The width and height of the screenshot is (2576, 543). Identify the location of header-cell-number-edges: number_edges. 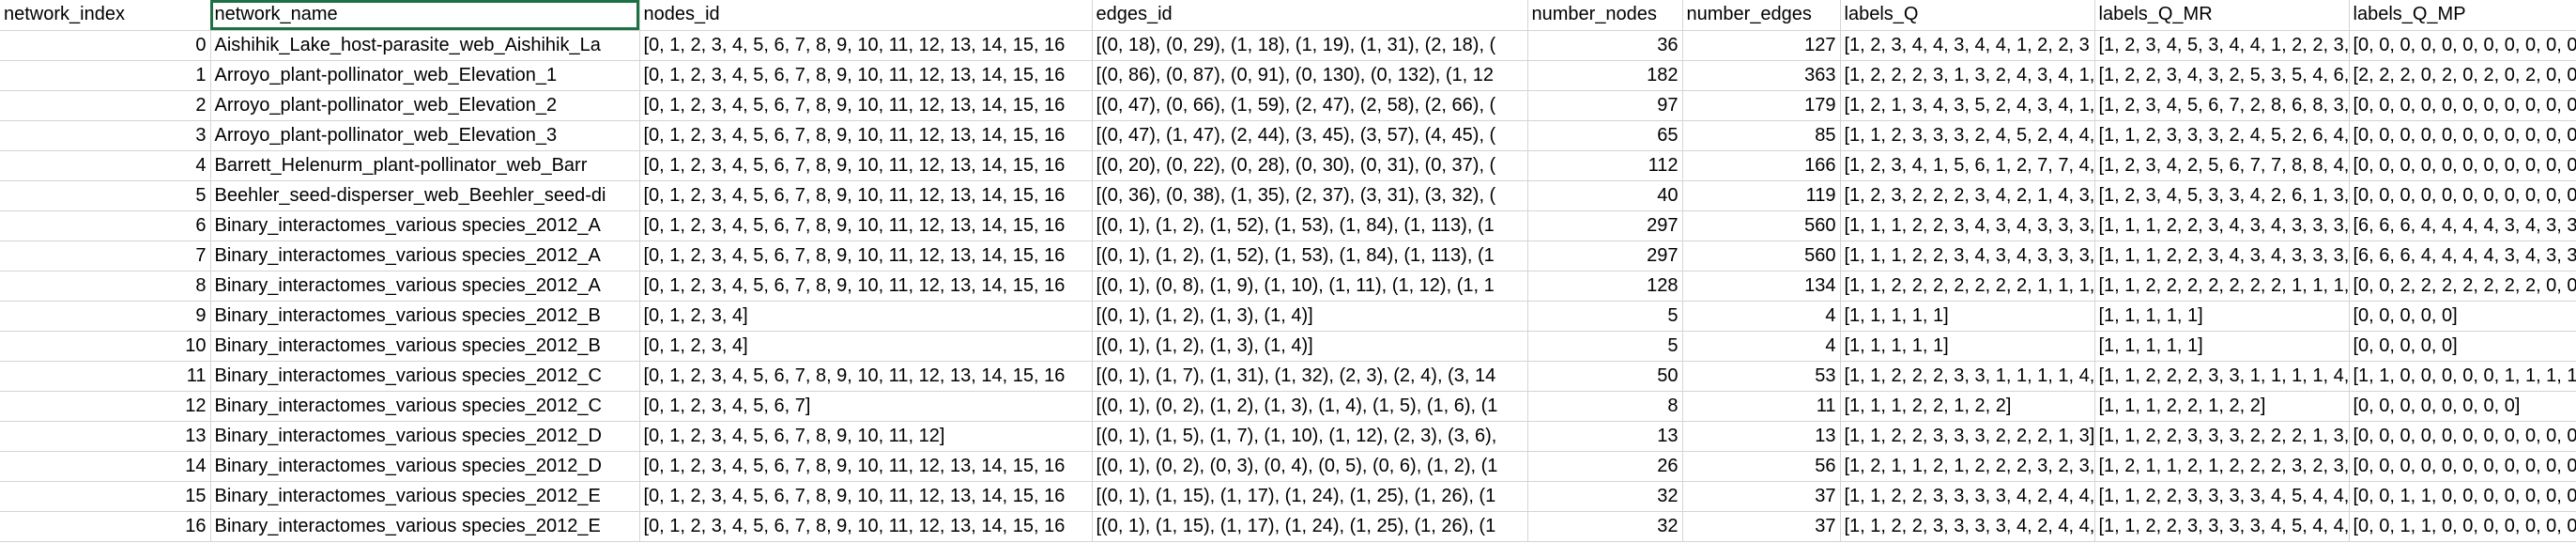
(1762, 15).